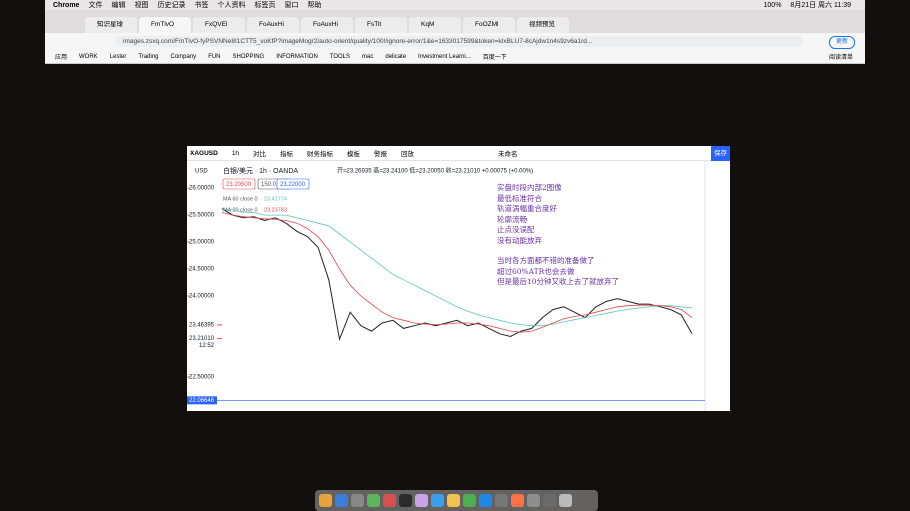 The image size is (910, 511). I want to click on bookmark: FUN, so click(214, 56).